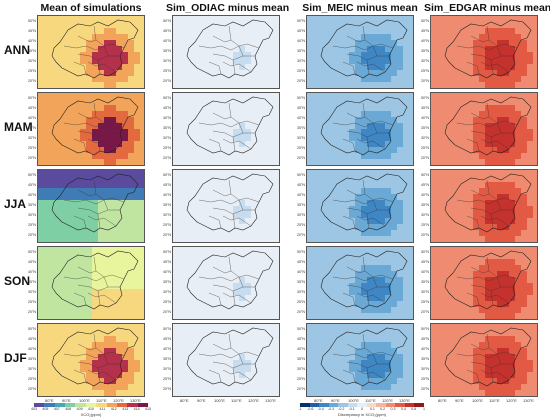 Image resolution: width=550 pixels, height=417 pixels. I want to click on map-odiac-son, so click(226, 283).